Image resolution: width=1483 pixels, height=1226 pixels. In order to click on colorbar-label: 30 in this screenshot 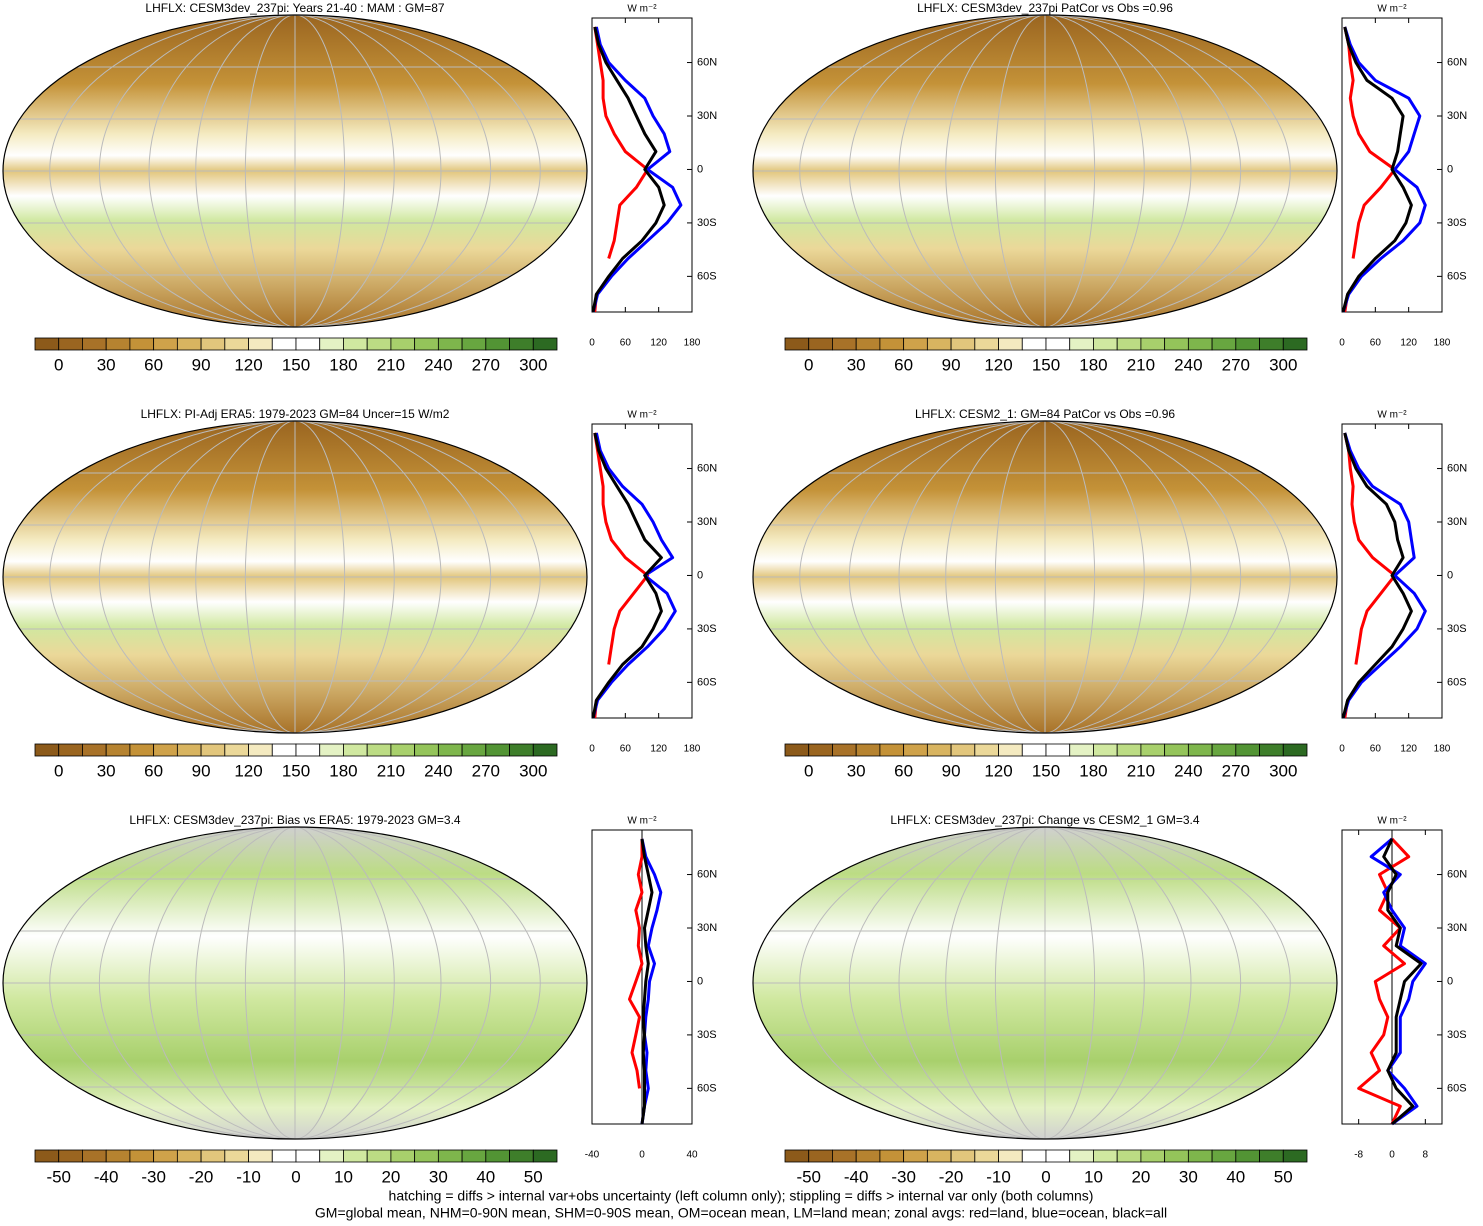, I will do `click(1188, 1176)`.